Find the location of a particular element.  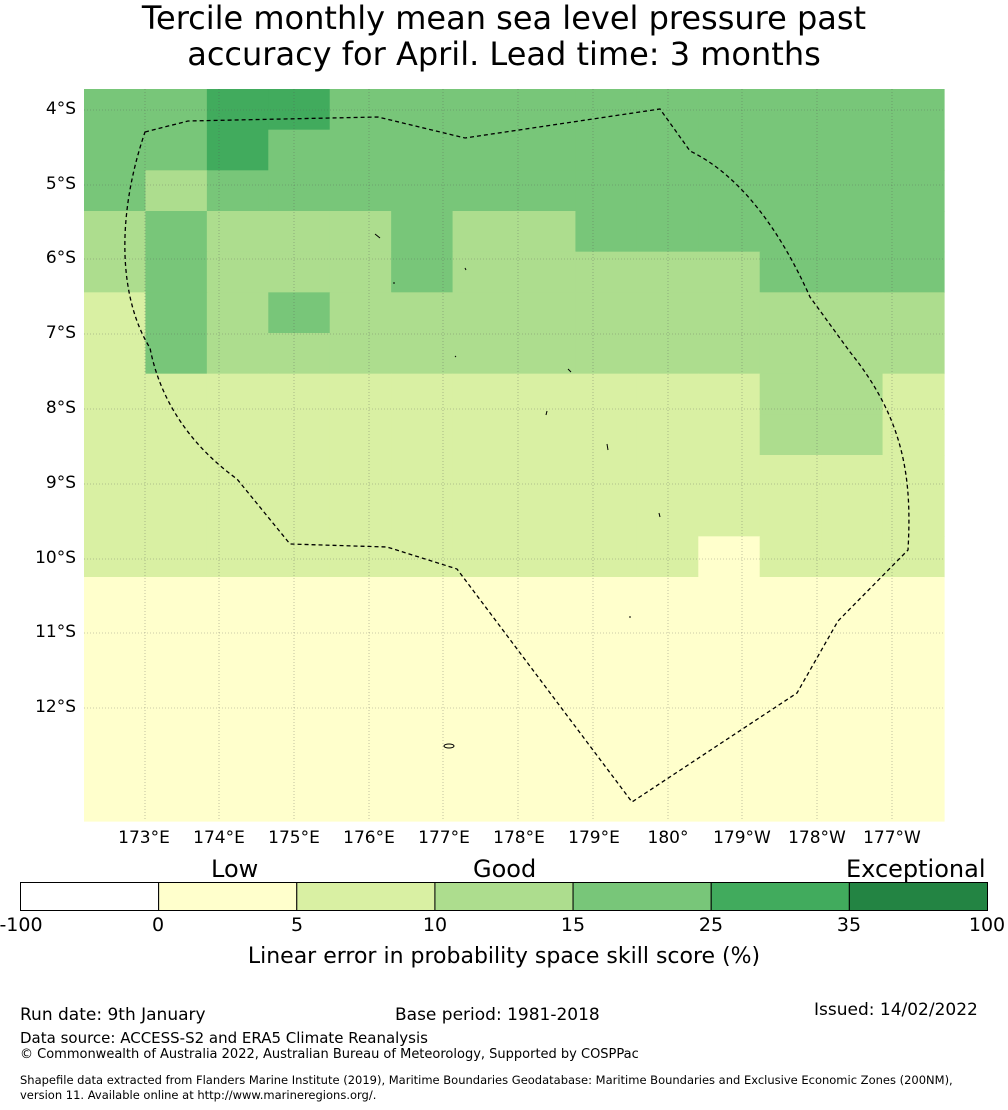

colorbar-tick: 35 is located at coordinates (849, 925).